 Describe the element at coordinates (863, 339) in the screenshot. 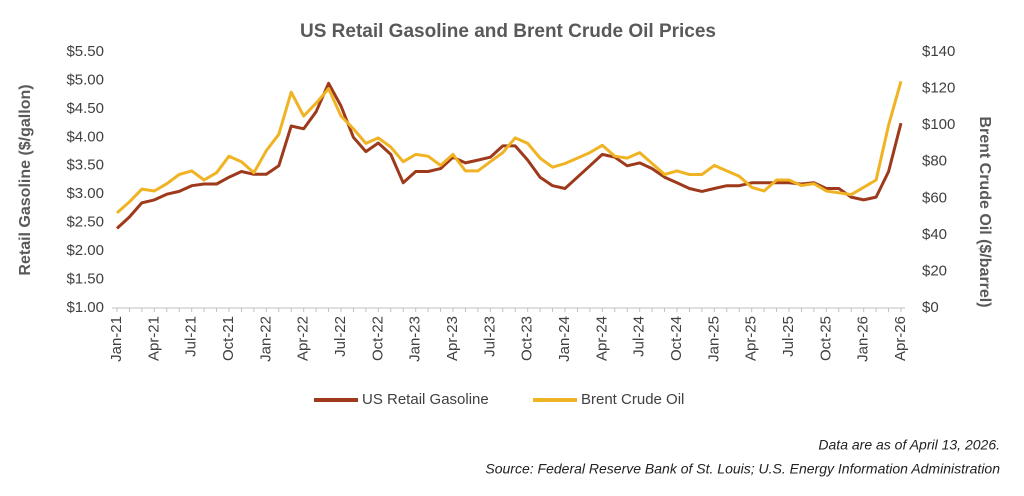

I see `x-tick-label: Jan-26` at that location.